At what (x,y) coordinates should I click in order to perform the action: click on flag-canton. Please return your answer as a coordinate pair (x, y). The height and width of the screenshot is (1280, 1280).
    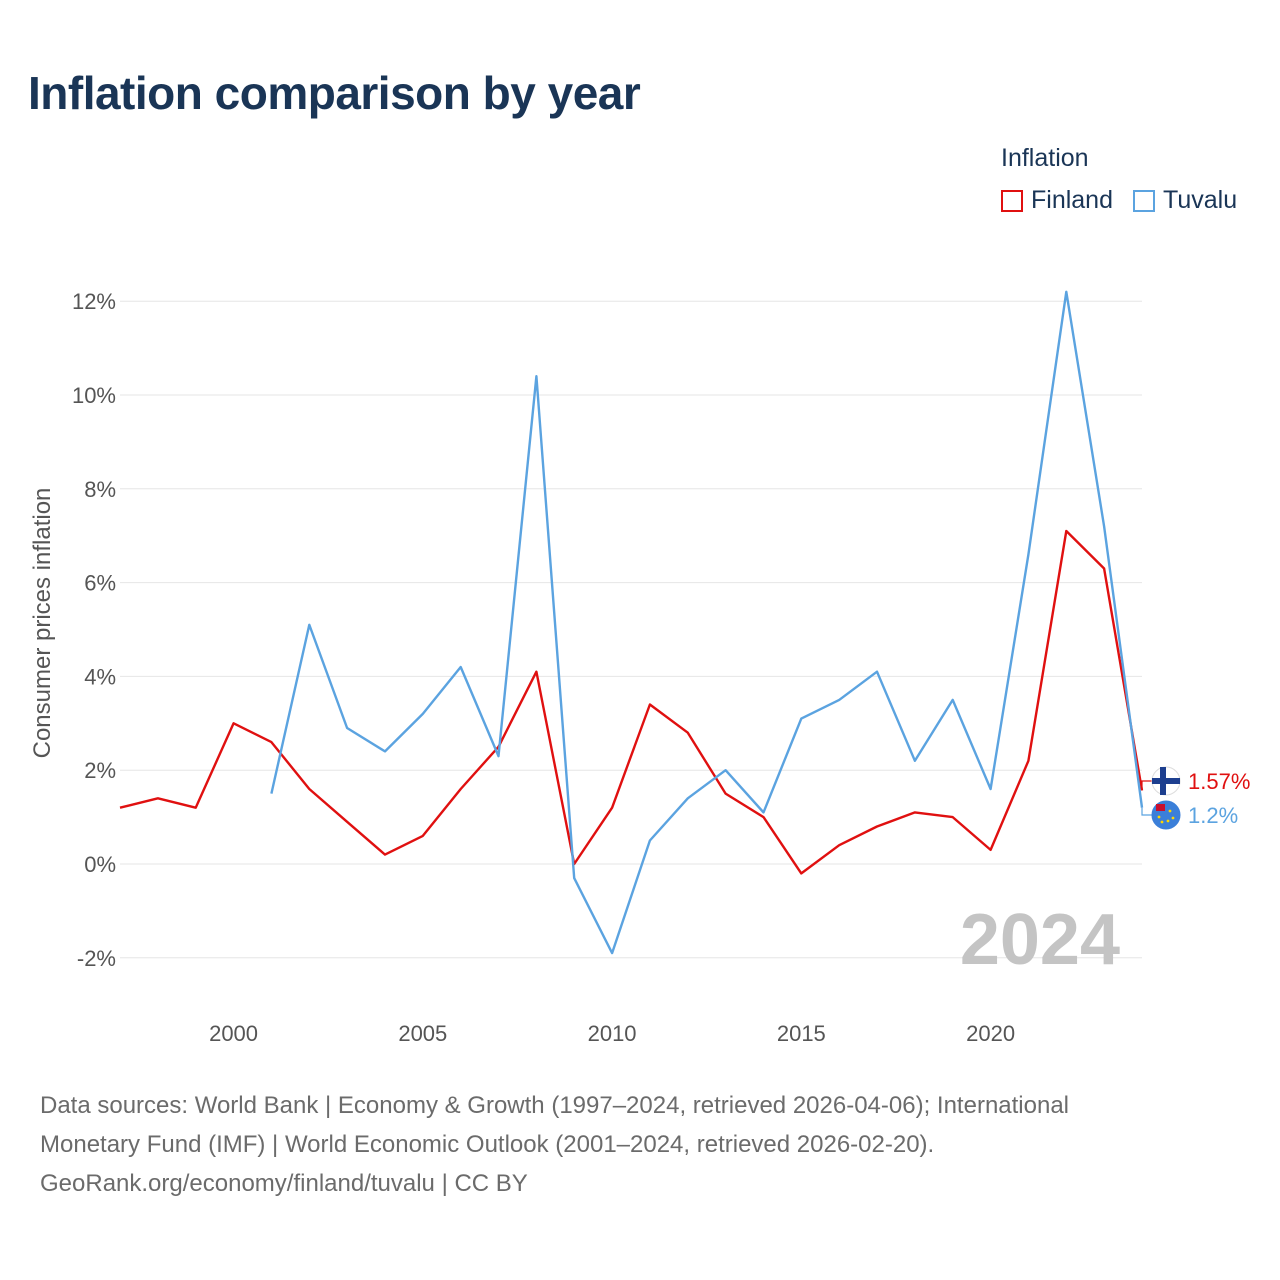
    Looking at the image, I should click on (1160, 807).